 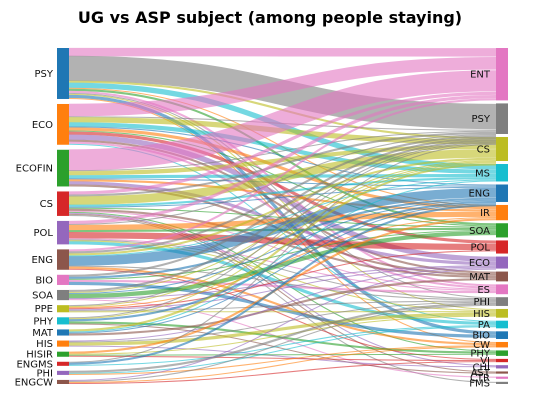 What do you see at coordinates (479, 231) in the screenshot?
I see `right-node-label-soa: SOA` at bounding box center [479, 231].